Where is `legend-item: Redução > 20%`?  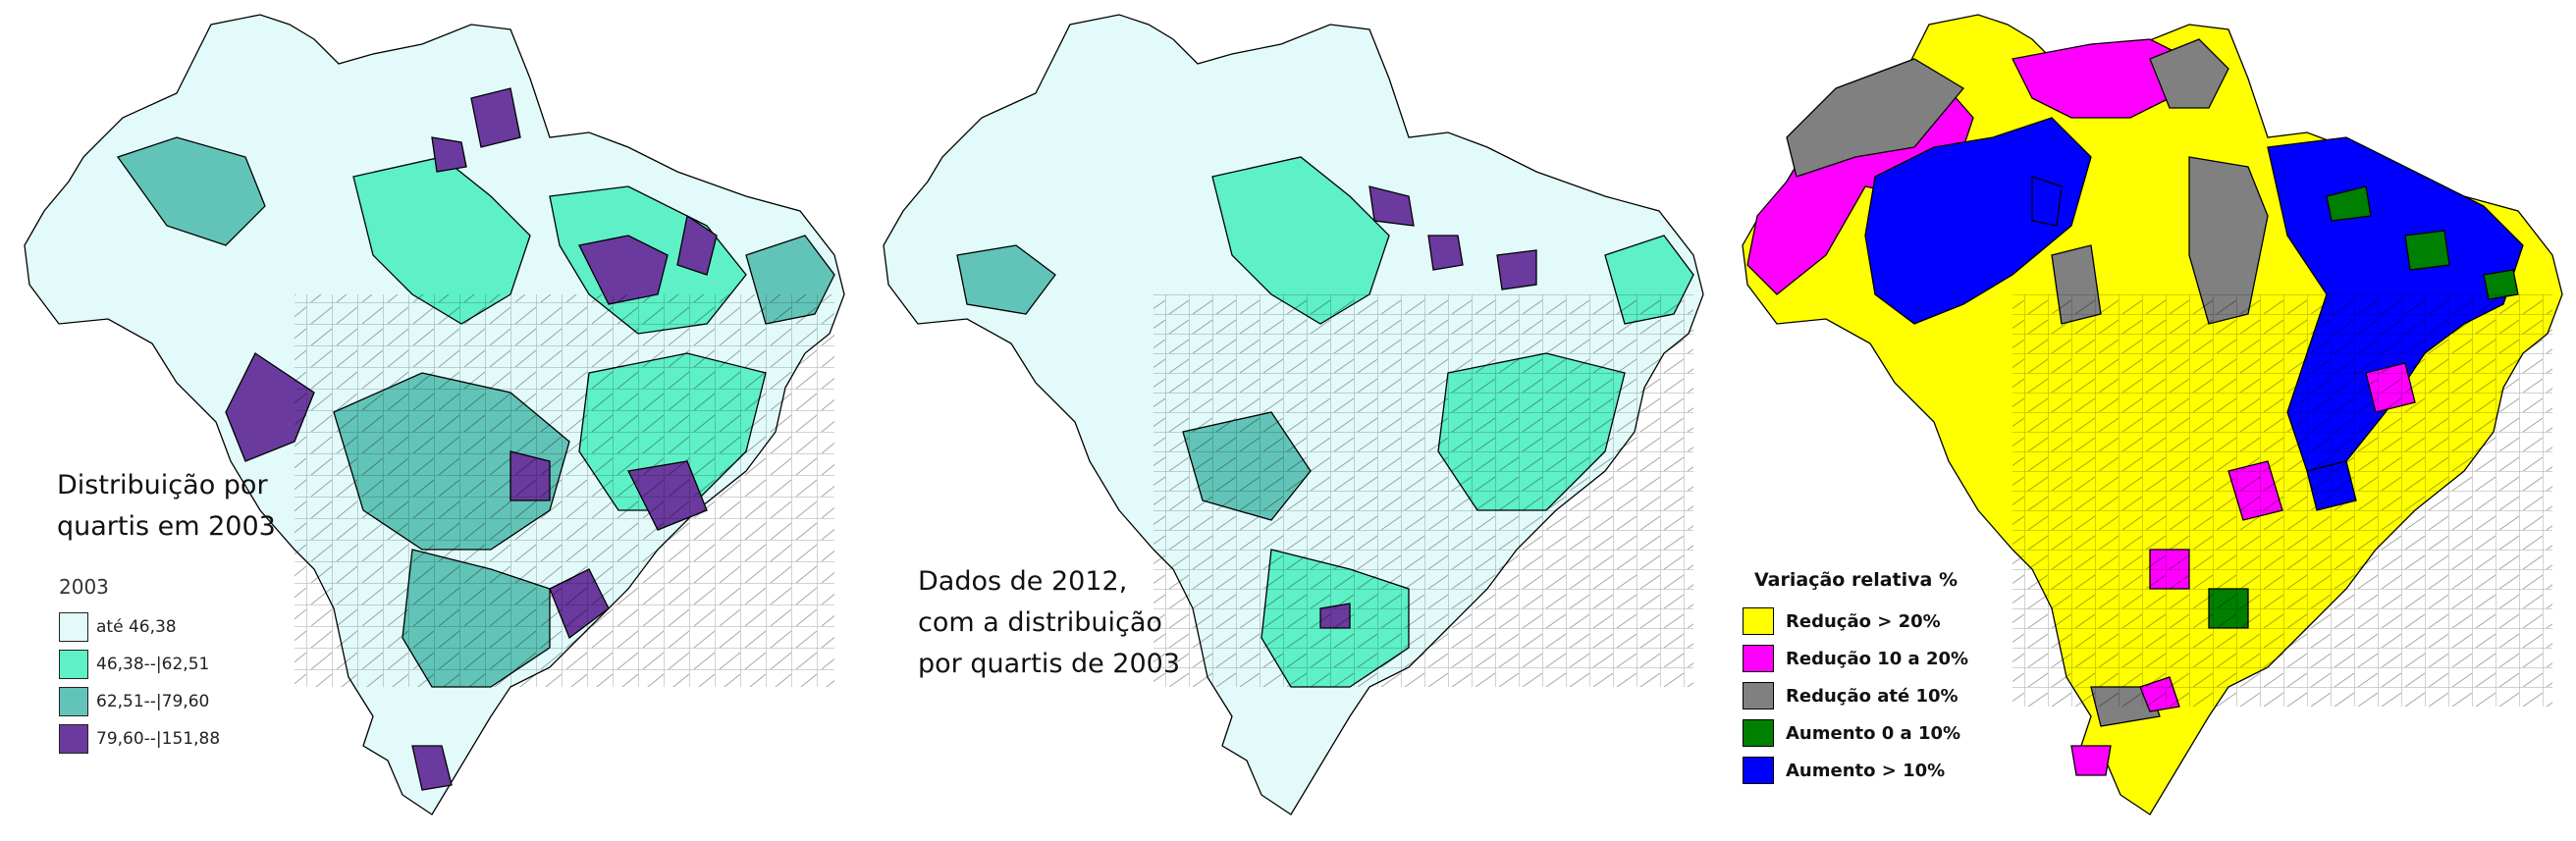 legend-item: Redução > 20% is located at coordinates (1890, 621).